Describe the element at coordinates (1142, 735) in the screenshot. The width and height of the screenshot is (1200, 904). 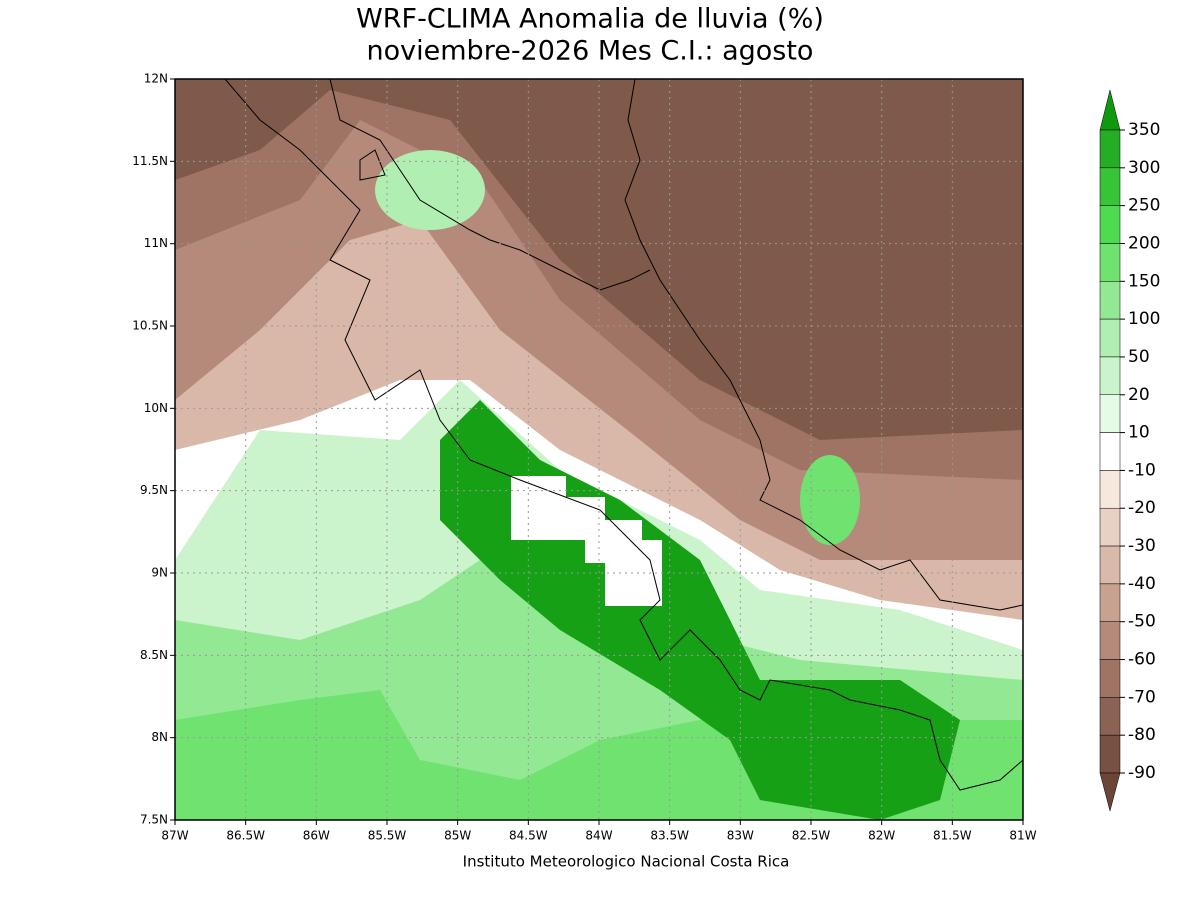
I see `colorbar-label: -80` at that location.